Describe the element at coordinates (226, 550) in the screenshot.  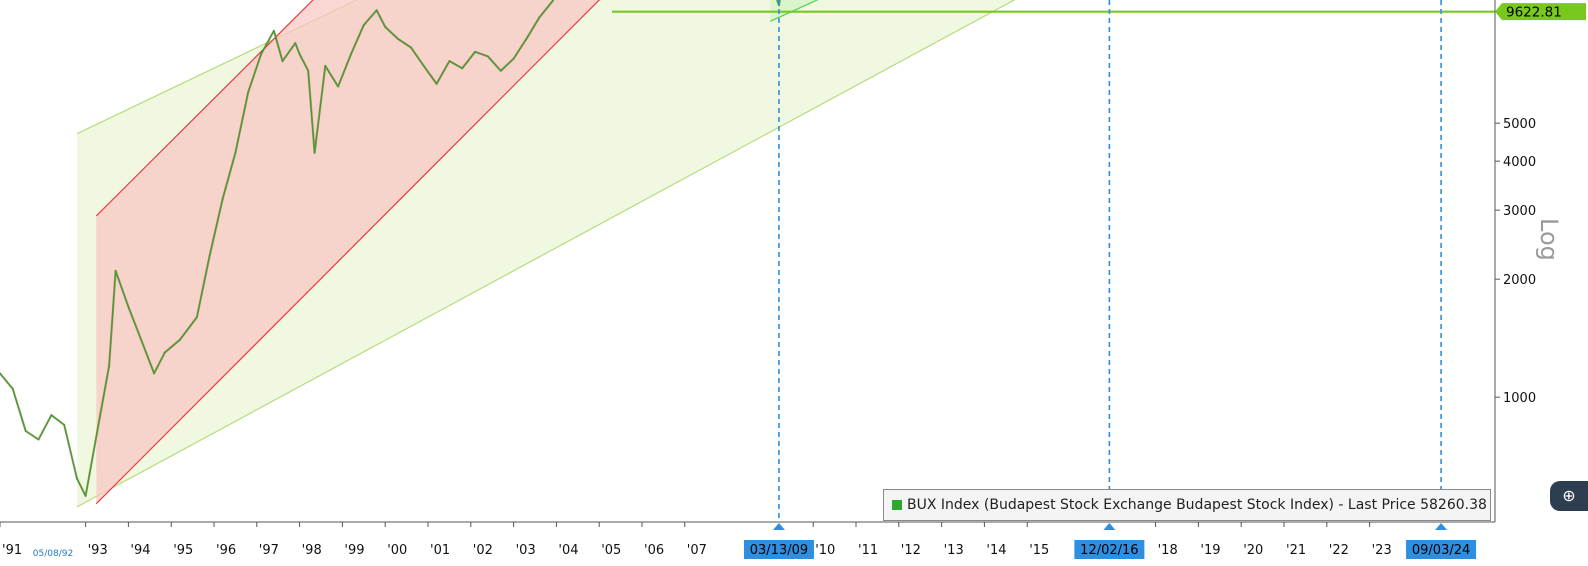
I see `x-tick-label: '96` at that location.